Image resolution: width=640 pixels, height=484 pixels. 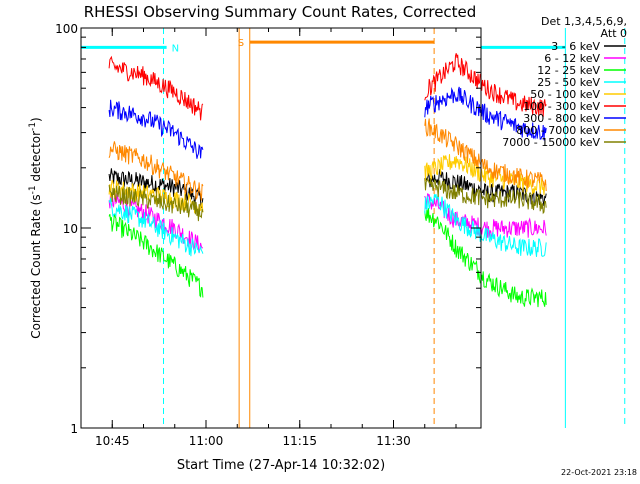 I want to click on y-tick-label: 10, so click(x=70, y=229).